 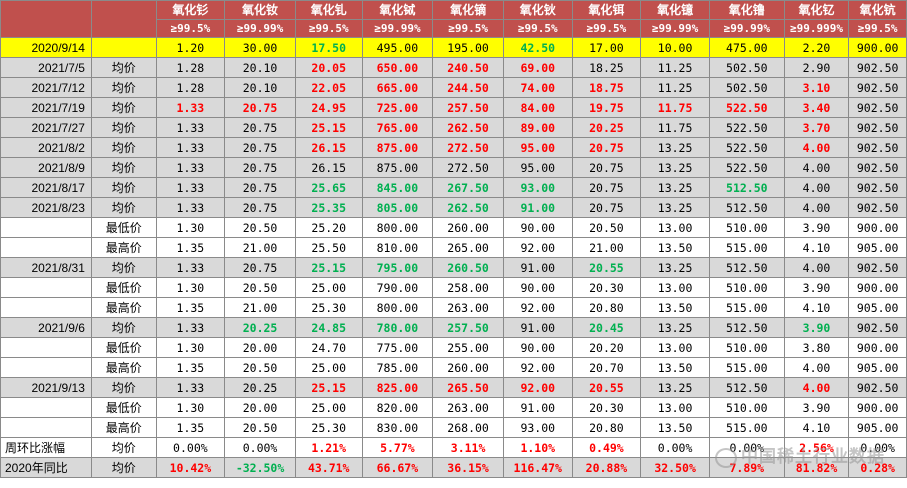 I want to click on price-cell: -32.50%, so click(x=260, y=467).